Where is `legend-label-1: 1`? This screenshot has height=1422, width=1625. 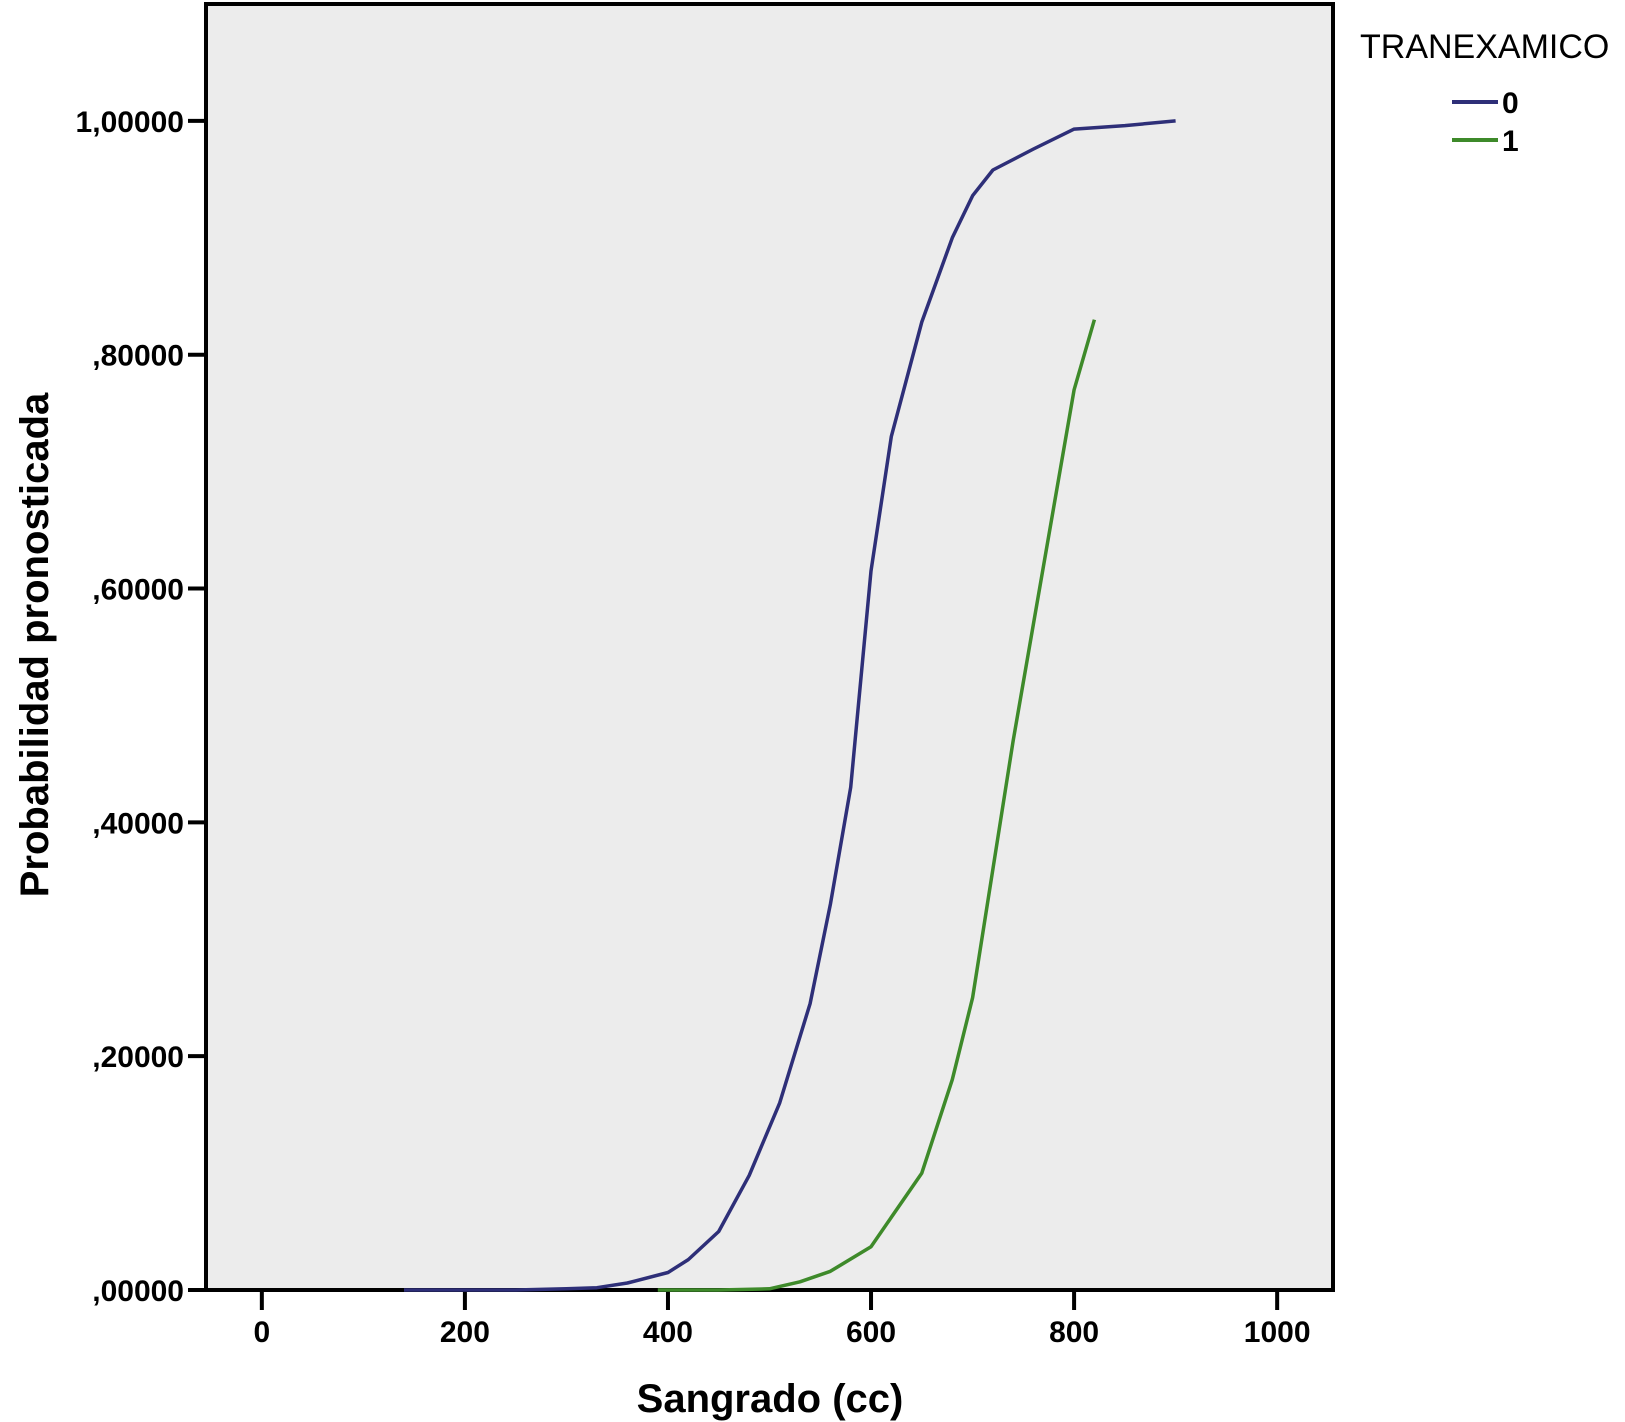 legend-label-1: 1 is located at coordinates (1510, 141).